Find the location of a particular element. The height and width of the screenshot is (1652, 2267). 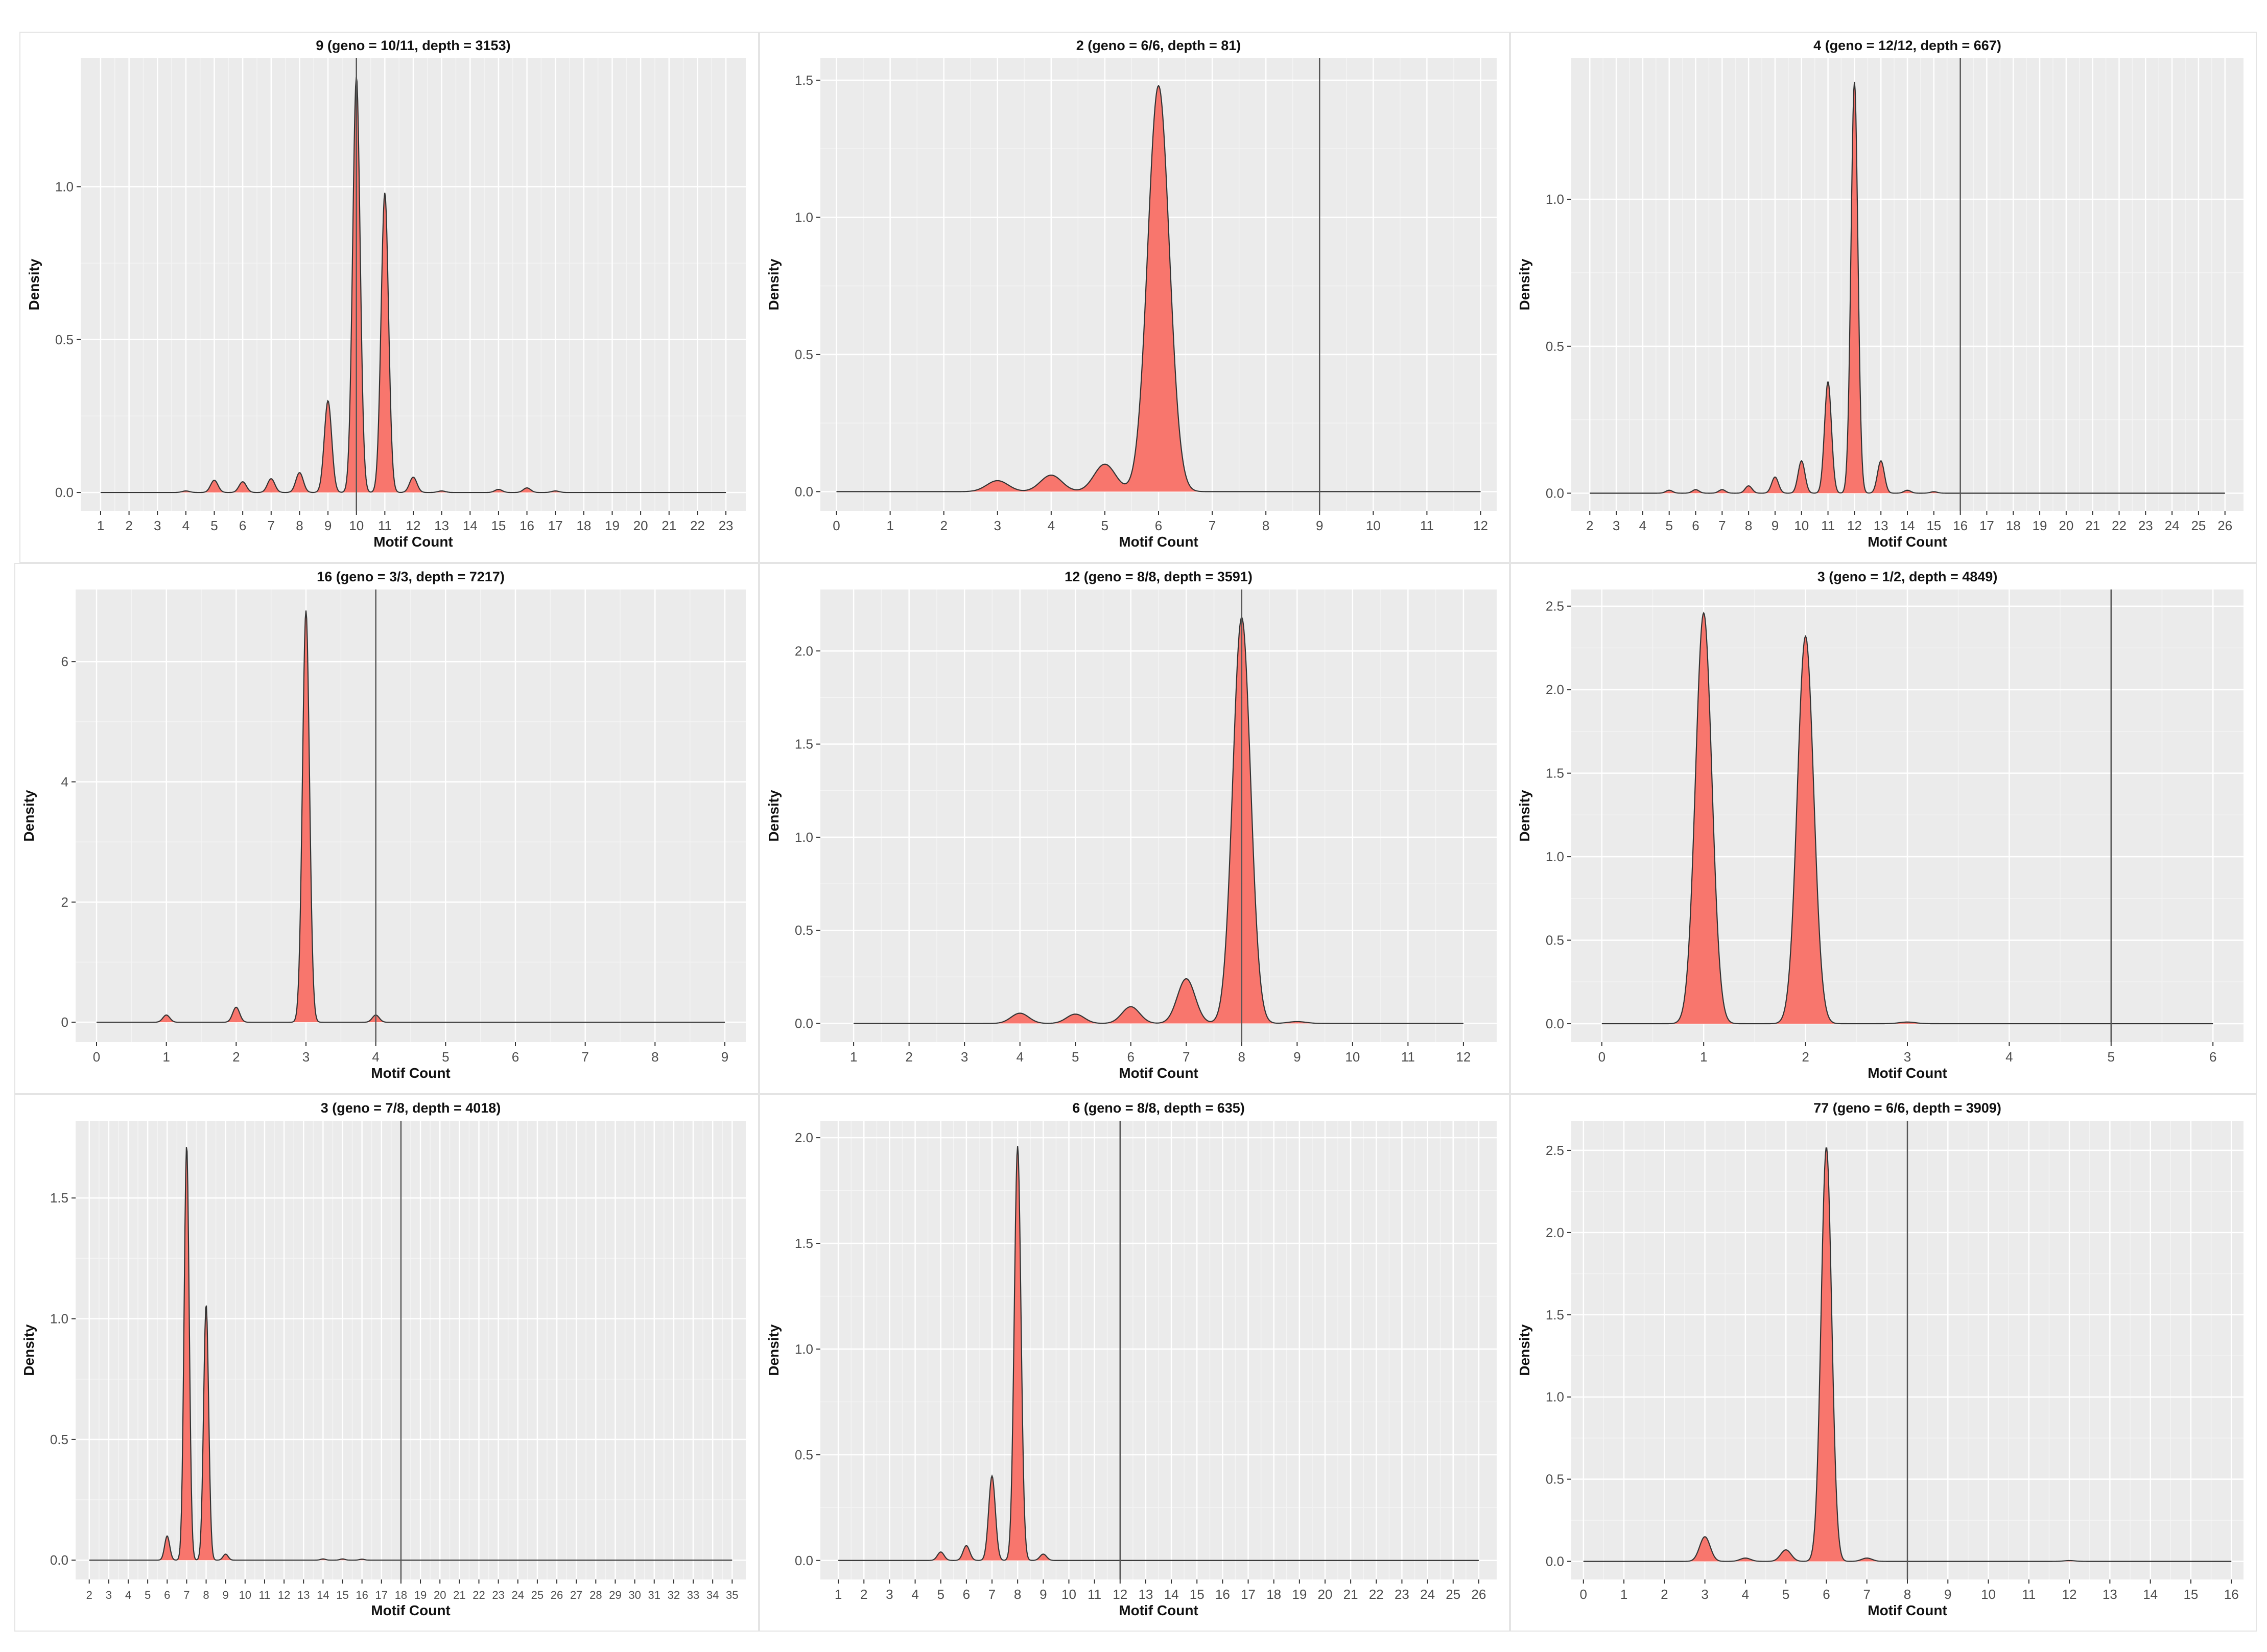

x-tick-label: 19 is located at coordinates (420, 1595).